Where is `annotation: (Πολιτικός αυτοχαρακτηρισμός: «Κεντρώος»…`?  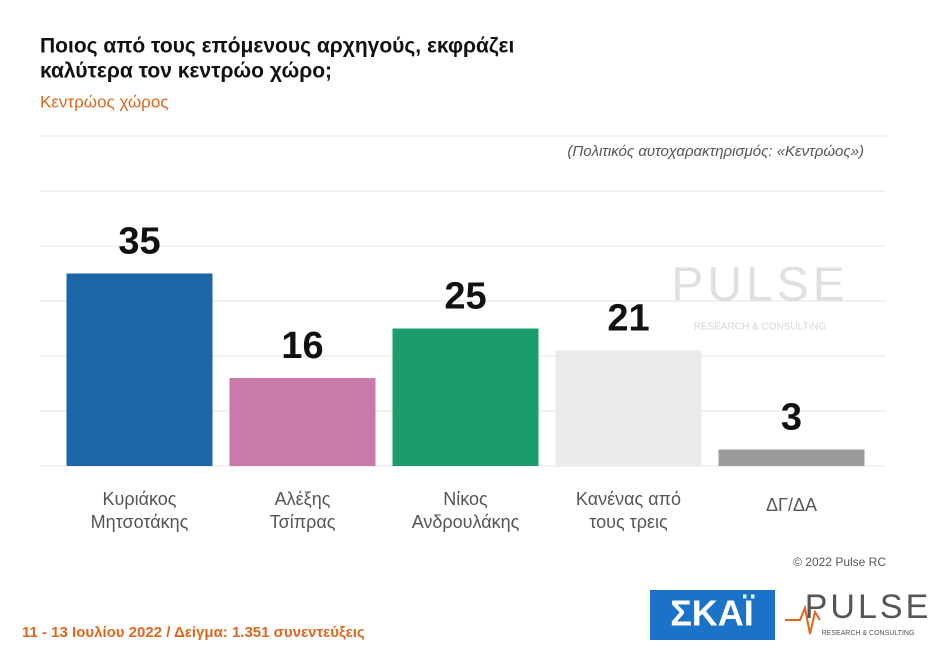
annotation: (Πολιτικός αυτοχαρακτηρισμός: «Κεντρώος»… is located at coordinates (715, 151).